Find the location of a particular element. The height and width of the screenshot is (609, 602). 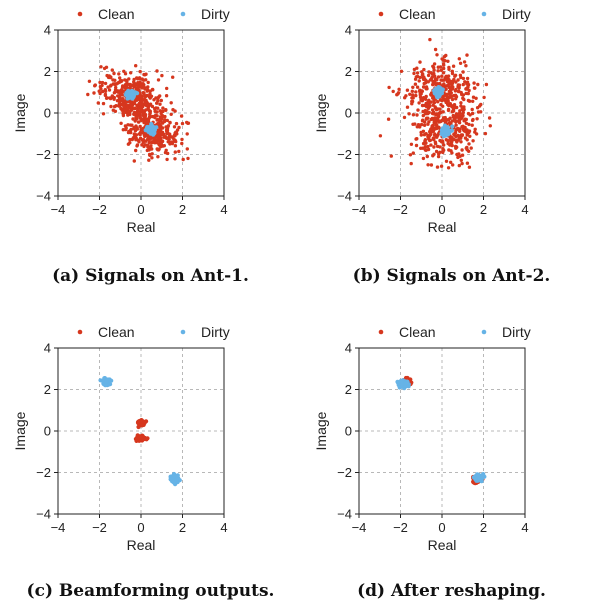

y-tick-label: 4 is located at coordinates (47, 30).